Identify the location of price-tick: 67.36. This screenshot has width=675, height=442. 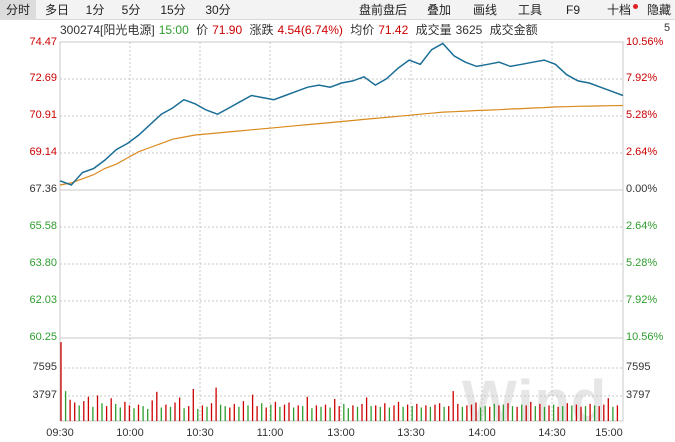
(43, 189).